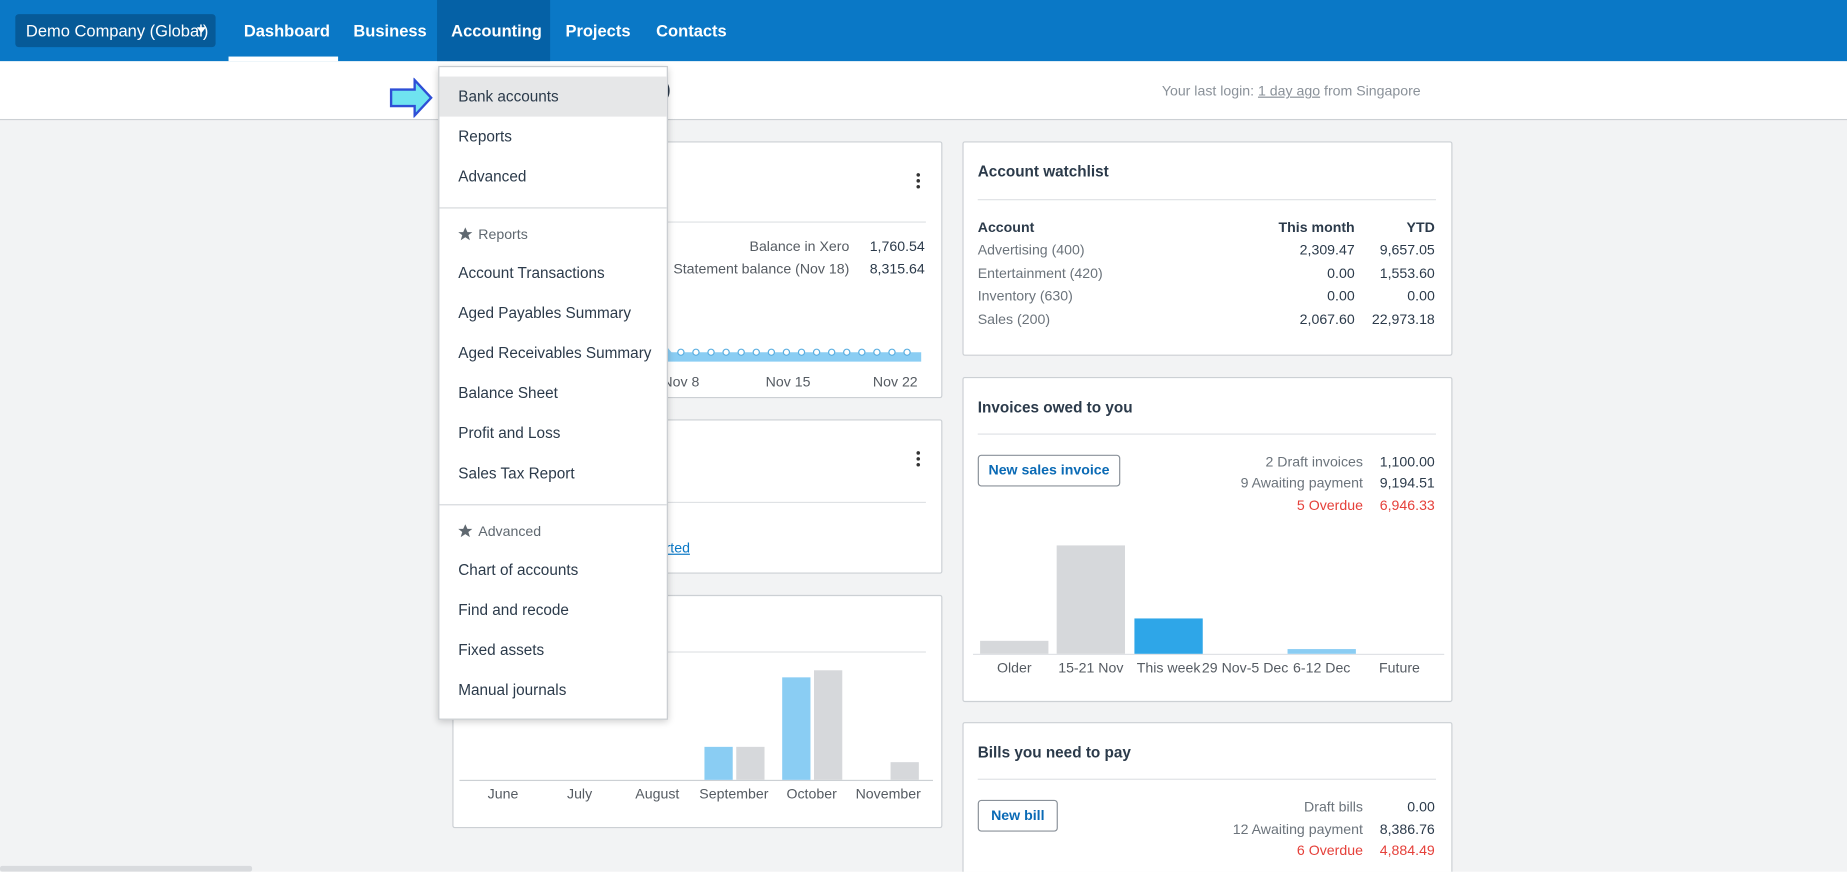  I want to click on balance-area-chart, so click(790, 353).